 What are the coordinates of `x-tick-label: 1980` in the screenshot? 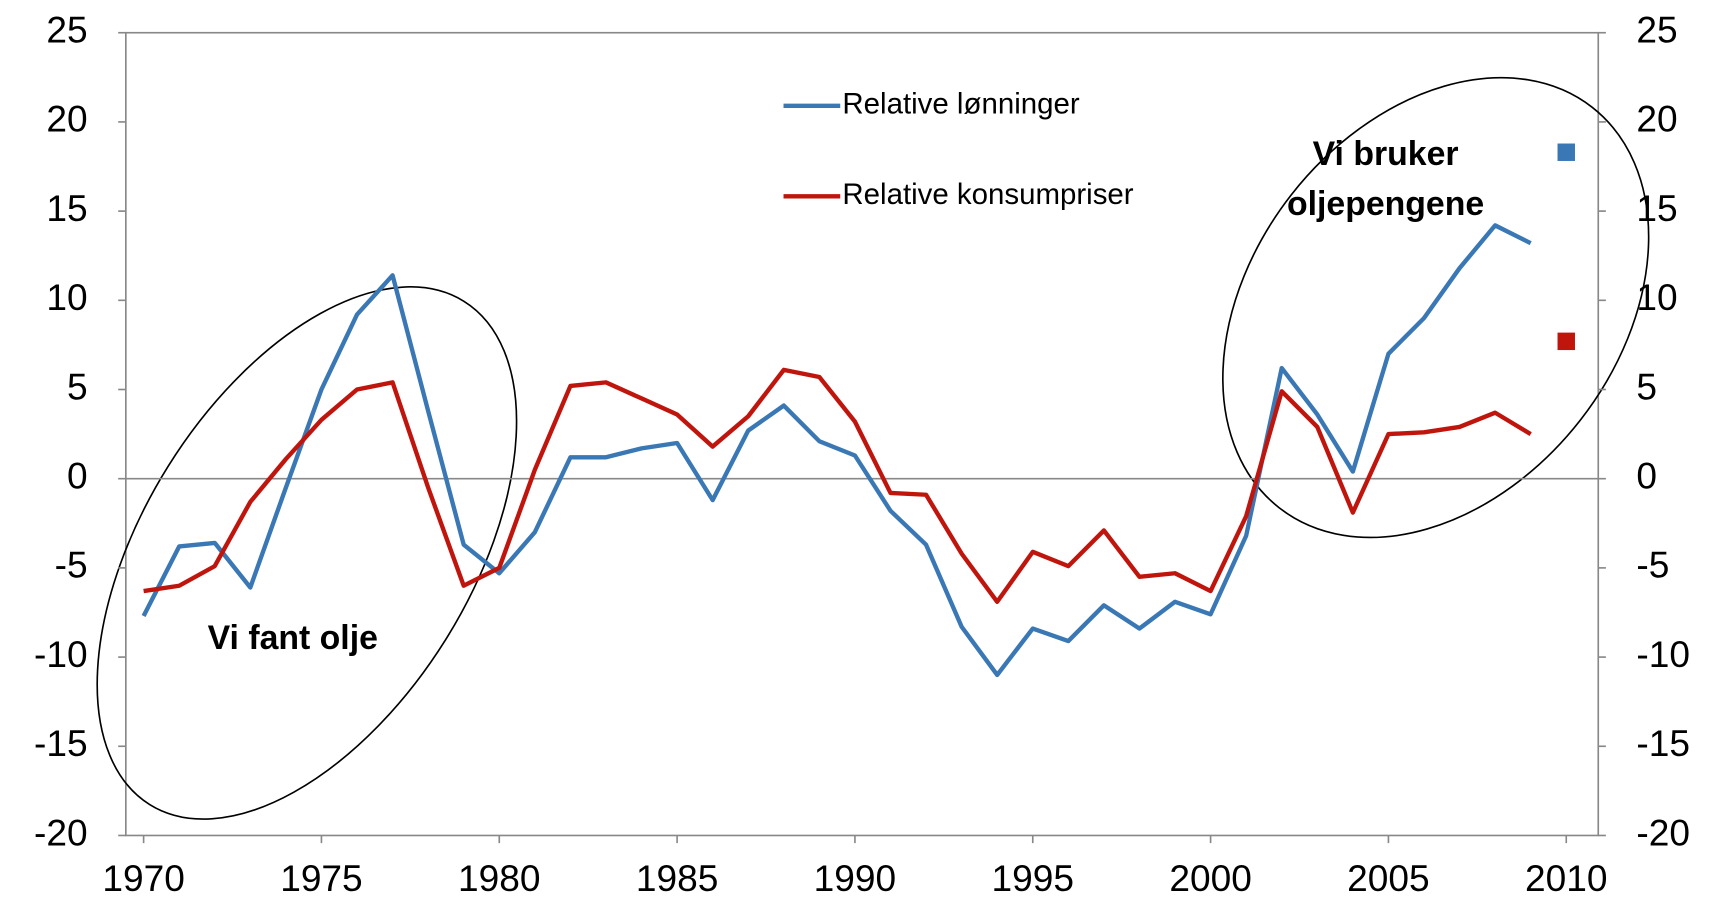 It's located at (499, 878).